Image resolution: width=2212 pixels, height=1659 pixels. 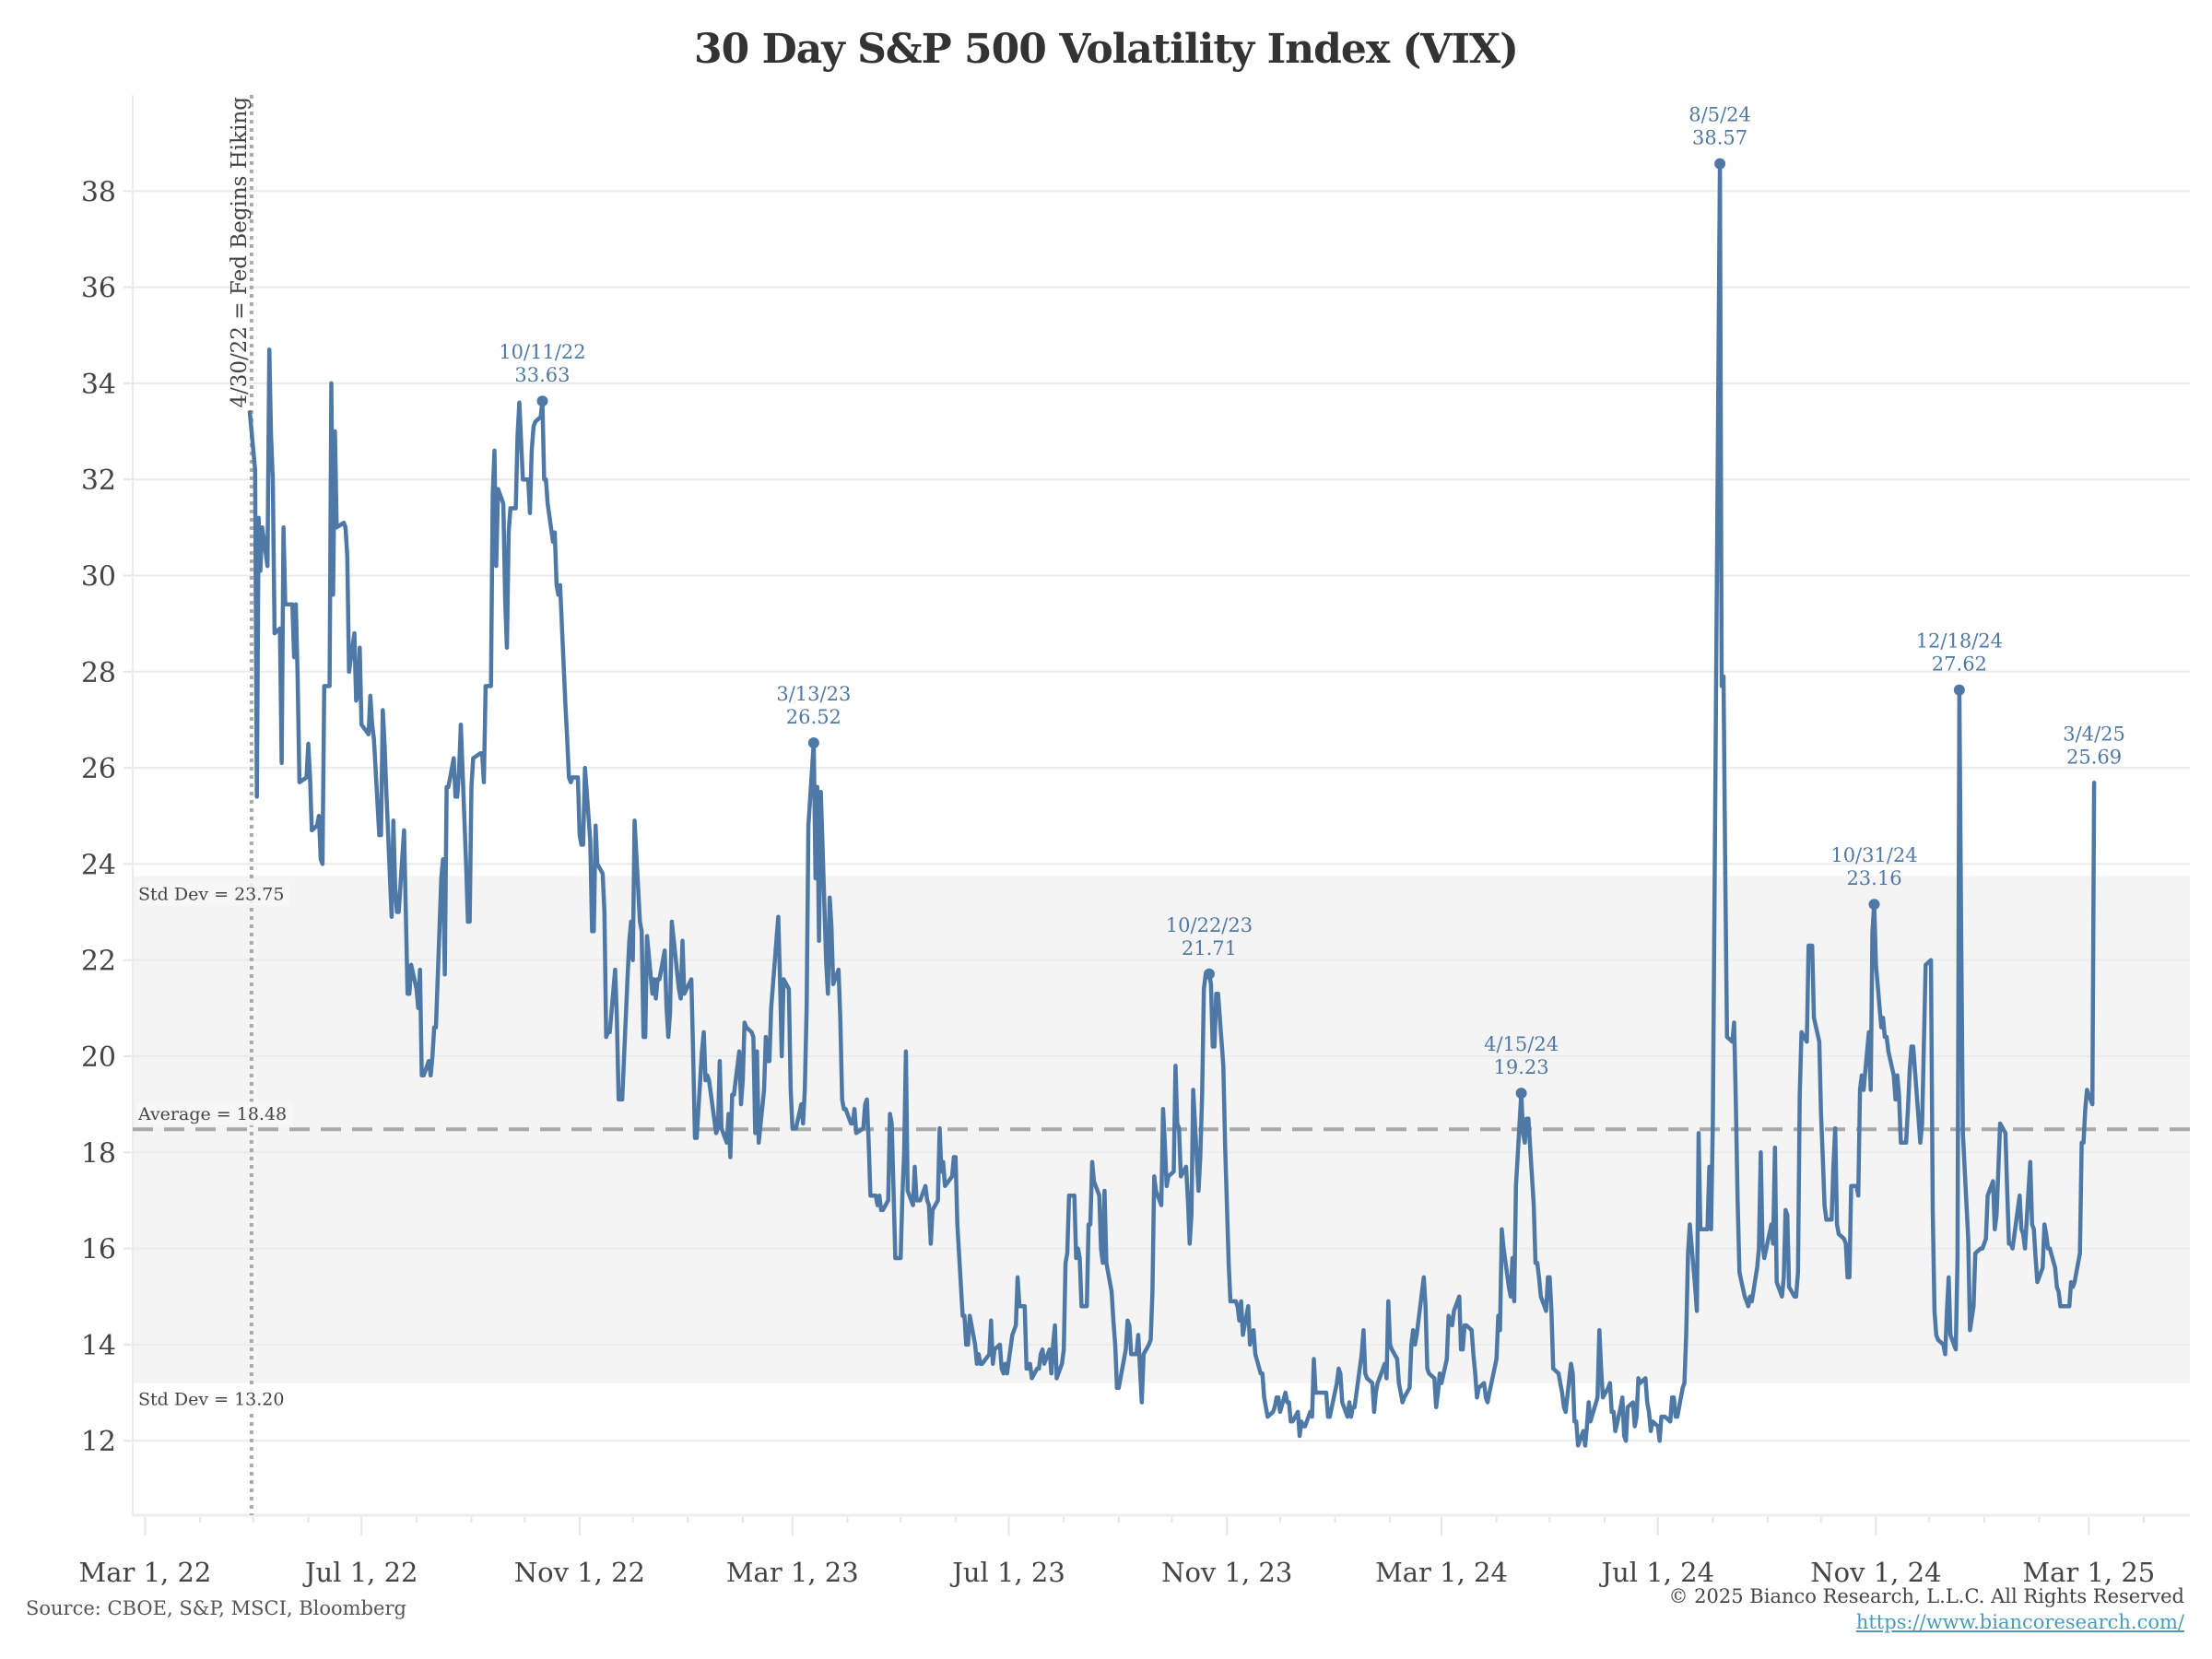 What do you see at coordinates (360, 1572) in the screenshot?
I see `x-tick-label: Jul 1, 22` at bounding box center [360, 1572].